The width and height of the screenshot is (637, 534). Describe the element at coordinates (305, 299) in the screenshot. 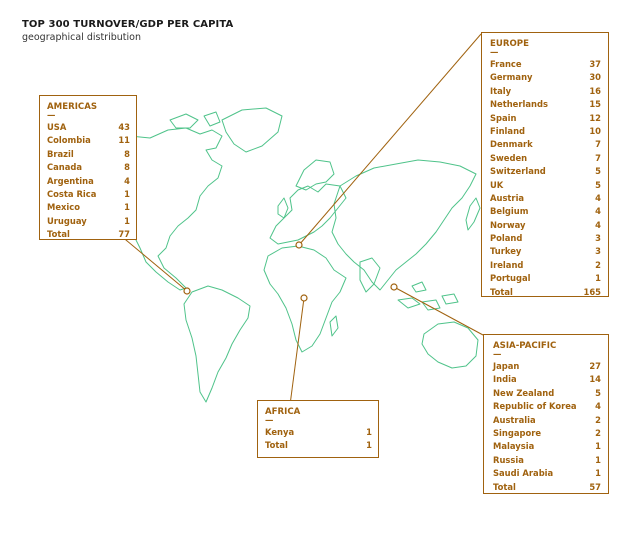

I see `africa-outline` at that location.